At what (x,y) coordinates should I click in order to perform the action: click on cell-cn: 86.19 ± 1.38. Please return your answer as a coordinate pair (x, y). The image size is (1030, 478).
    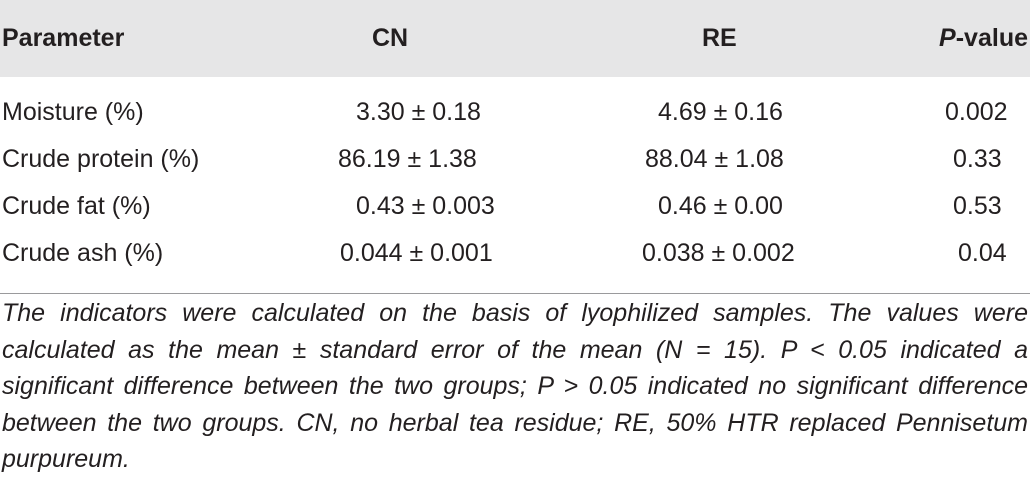
    Looking at the image, I should click on (407, 159).